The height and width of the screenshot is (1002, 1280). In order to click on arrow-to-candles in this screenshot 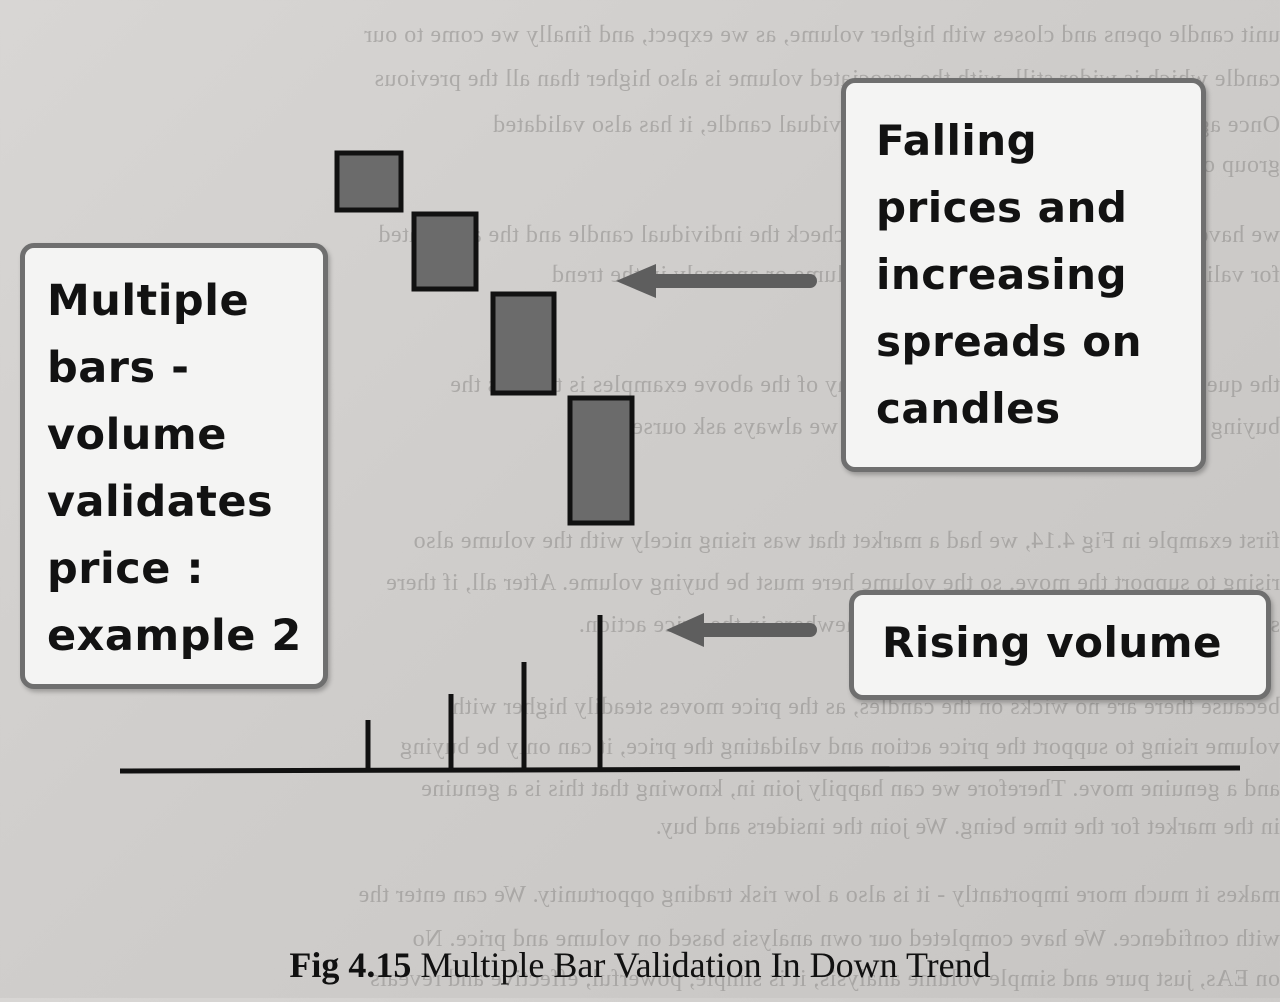, I will do `click(716, 281)`.